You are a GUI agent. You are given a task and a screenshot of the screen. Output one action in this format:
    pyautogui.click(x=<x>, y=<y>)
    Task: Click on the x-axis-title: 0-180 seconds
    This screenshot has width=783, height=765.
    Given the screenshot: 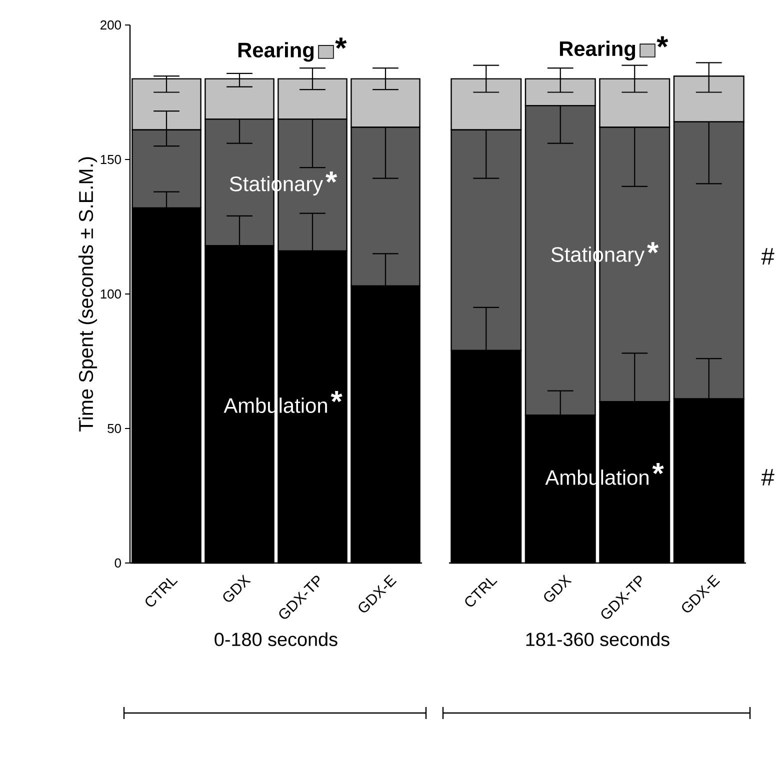 What is the action you would take?
    pyautogui.click(x=276, y=639)
    